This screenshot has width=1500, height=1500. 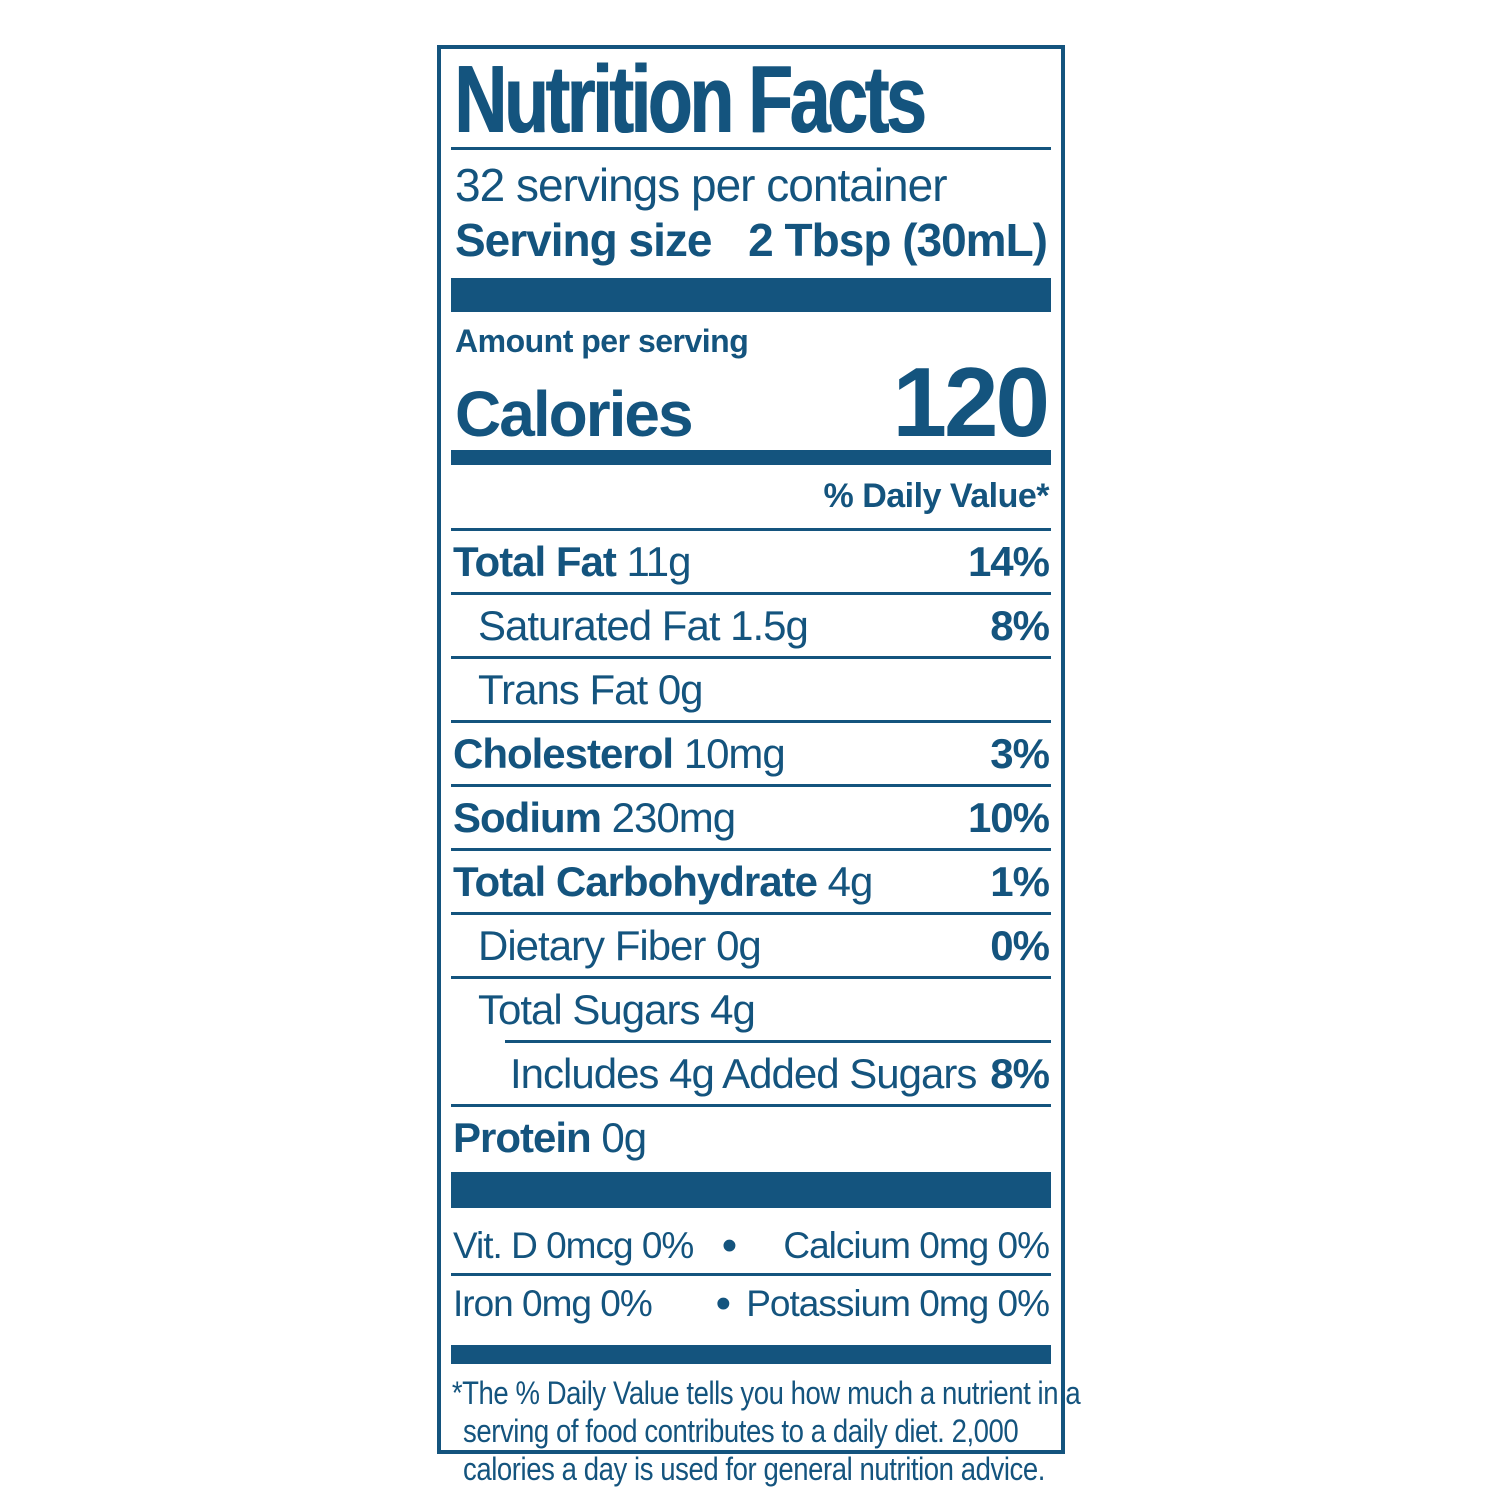 I want to click on micro-left-value: Iron 0mg 0%, so click(x=553, y=1303).